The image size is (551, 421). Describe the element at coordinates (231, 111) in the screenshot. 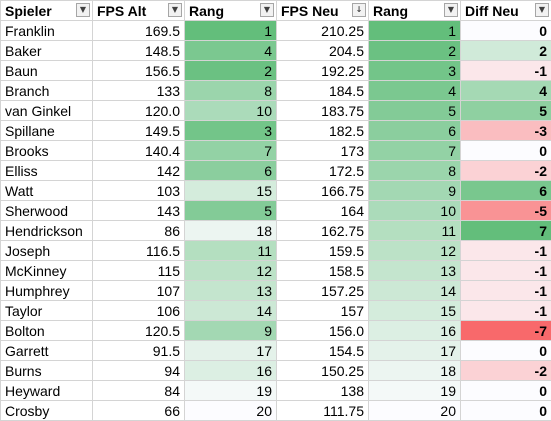

I see `cell-rang-alt: 10` at that location.